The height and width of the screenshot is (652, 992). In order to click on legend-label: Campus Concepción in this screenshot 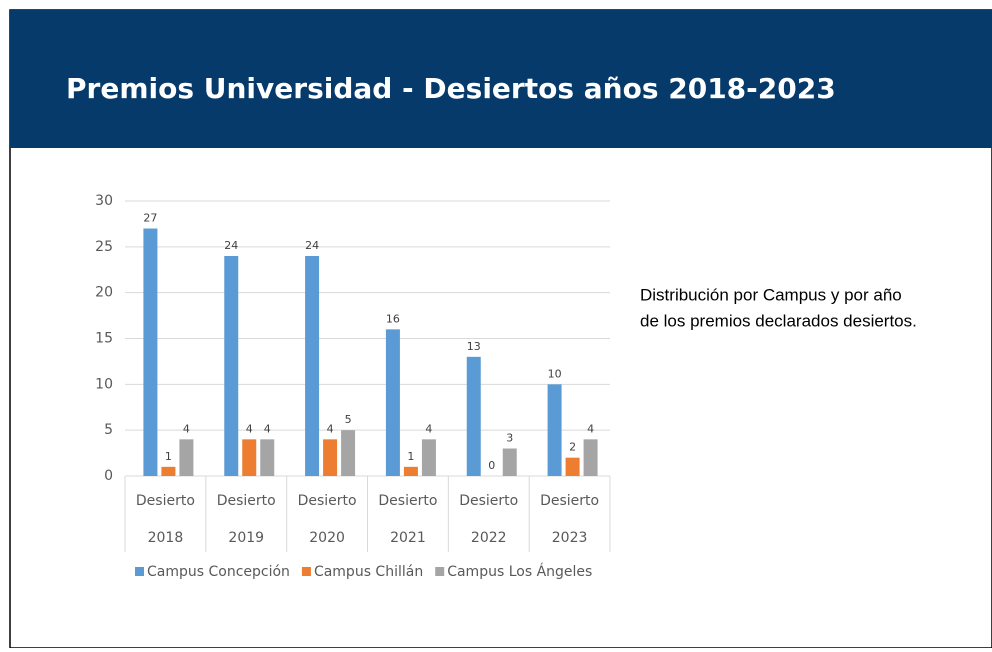, I will do `click(218, 572)`.